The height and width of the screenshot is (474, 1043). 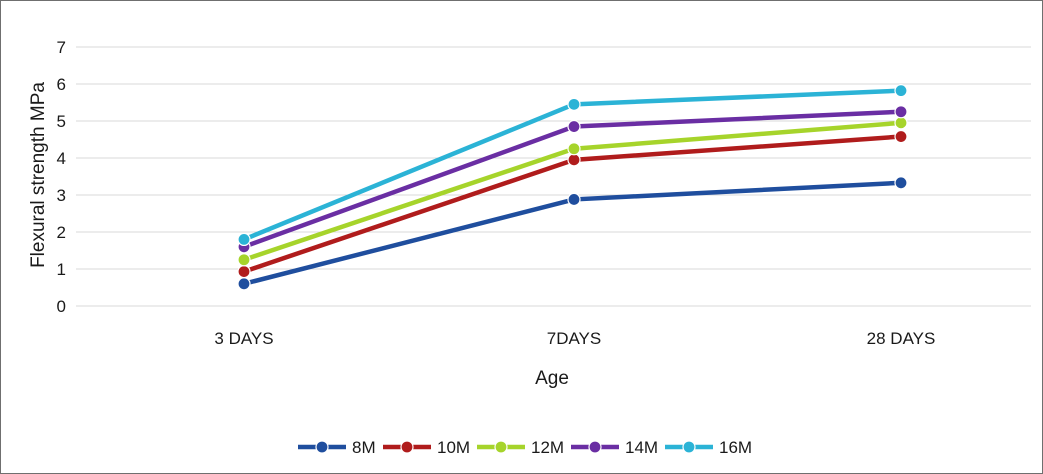 What do you see at coordinates (61, 121) in the screenshot?
I see `y-tick-label: 5` at bounding box center [61, 121].